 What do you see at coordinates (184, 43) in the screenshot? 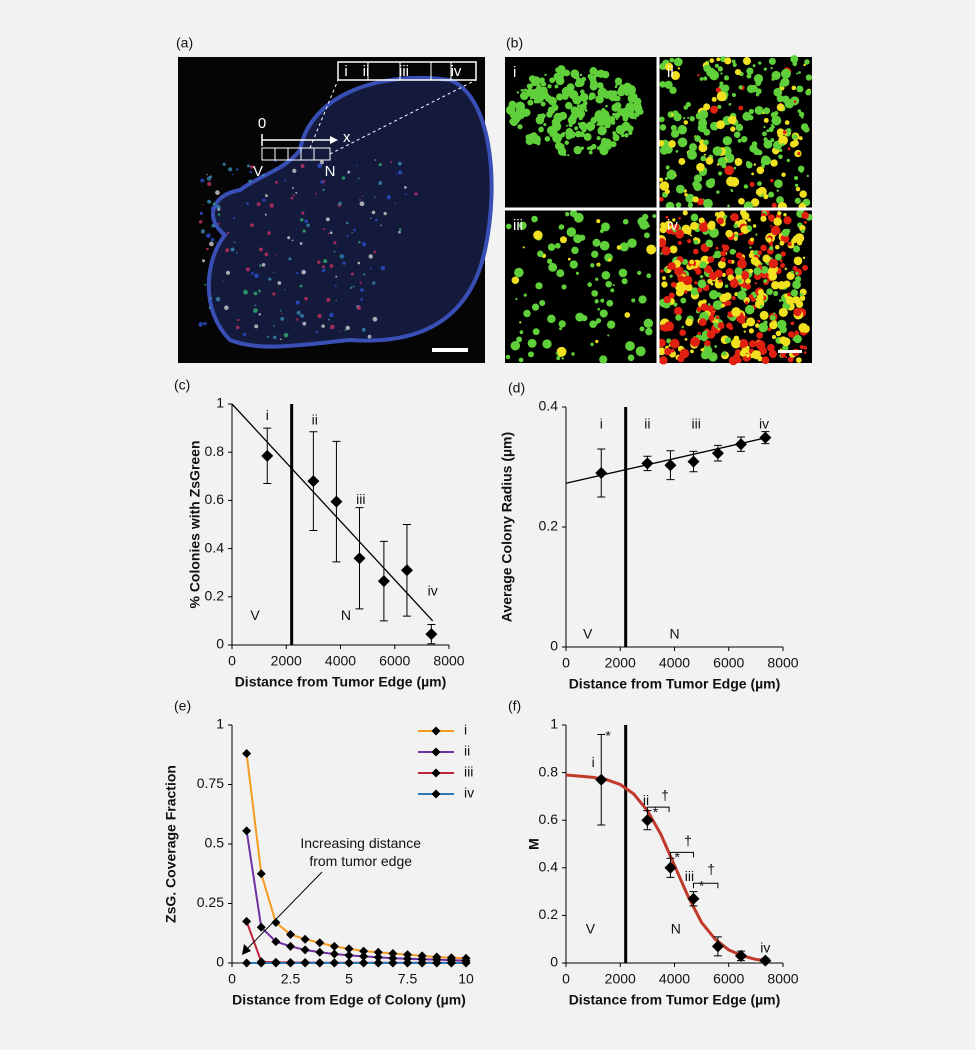
I see `panel-label: (a)` at bounding box center [184, 43].